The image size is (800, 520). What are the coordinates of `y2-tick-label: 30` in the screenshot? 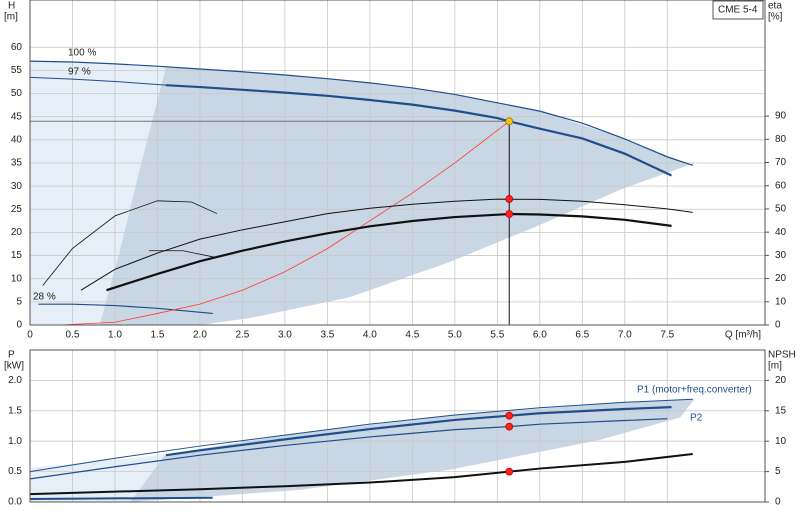 It's located at (781, 255).